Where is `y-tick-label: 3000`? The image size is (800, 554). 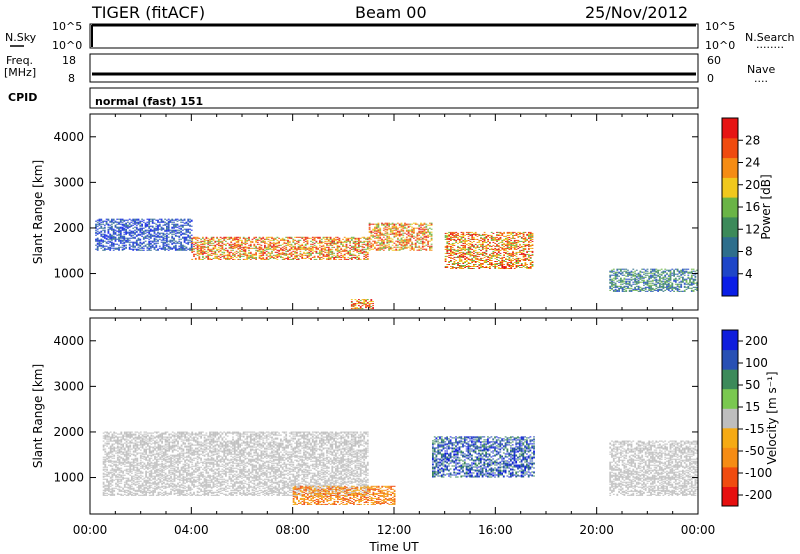 y-tick-label: 3000 is located at coordinates (68, 182).